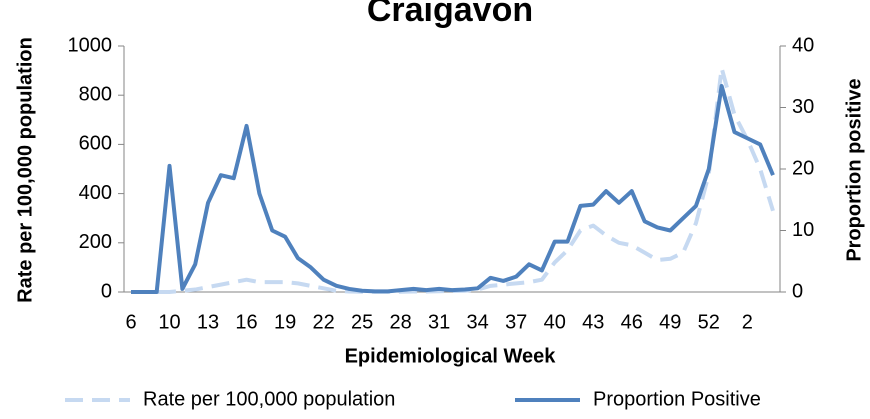 This screenshot has width=870, height=419. What do you see at coordinates (95, 94) in the screenshot?
I see `y-tick-label: 800` at bounding box center [95, 94].